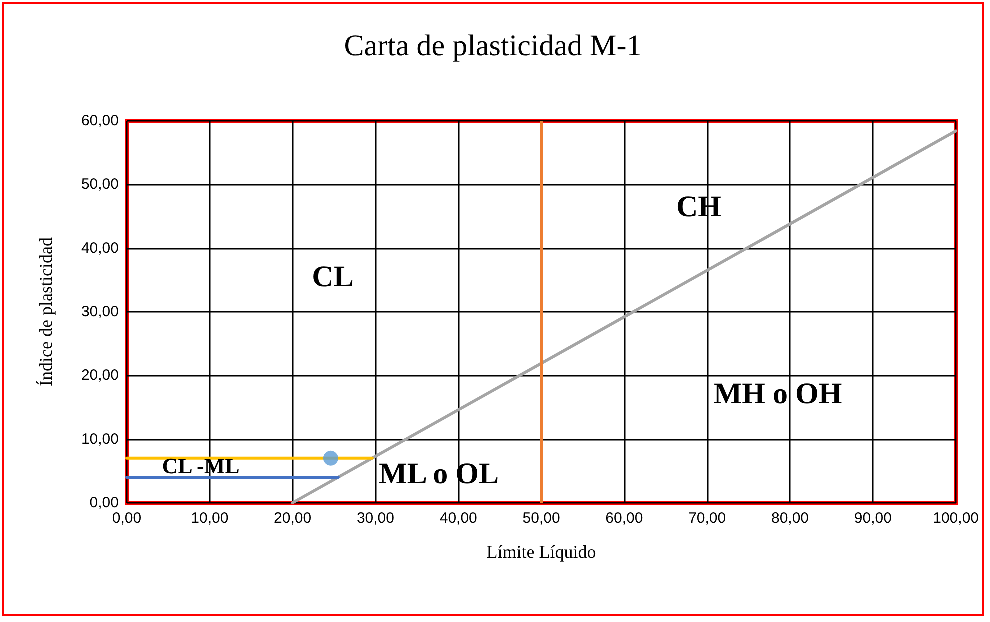 The image size is (990, 622). I want to click on x-tick-label: 90,00, so click(873, 518).